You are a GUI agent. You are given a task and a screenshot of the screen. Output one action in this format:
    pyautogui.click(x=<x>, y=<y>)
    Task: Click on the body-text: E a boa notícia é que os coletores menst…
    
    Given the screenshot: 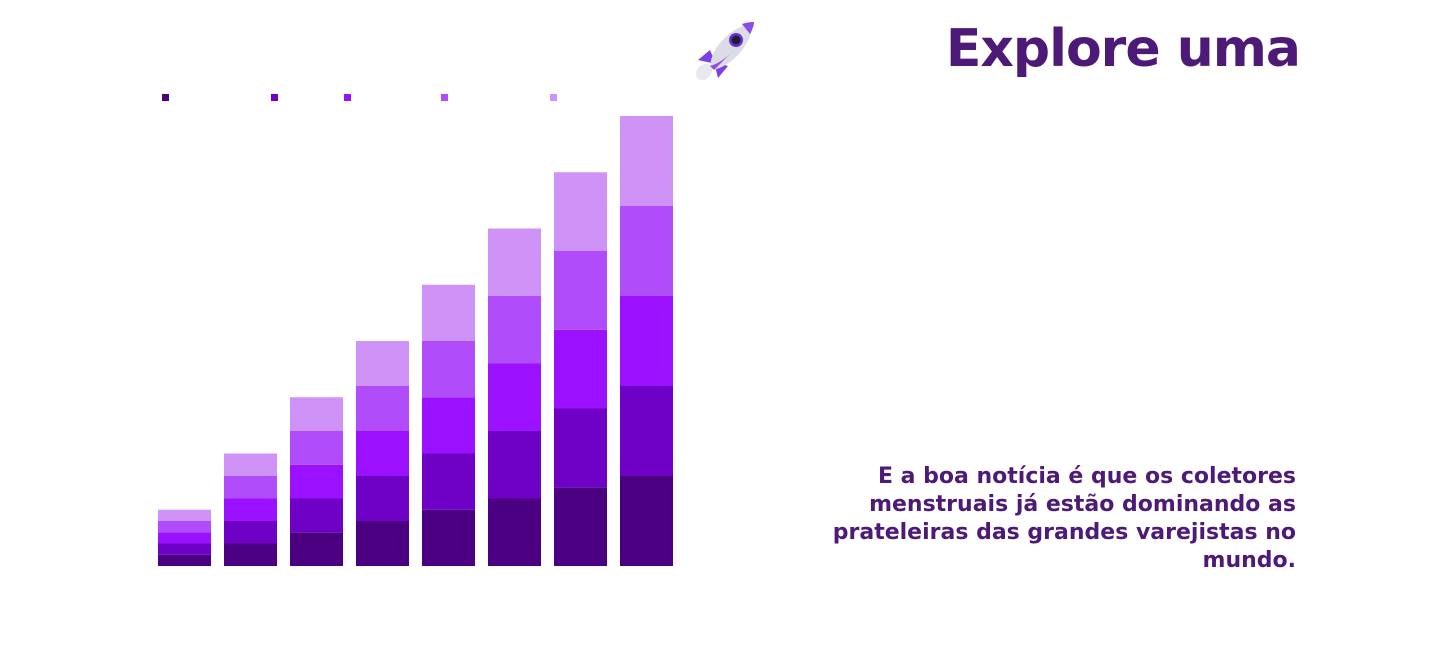 What is the action you would take?
    pyautogui.click(x=1064, y=518)
    